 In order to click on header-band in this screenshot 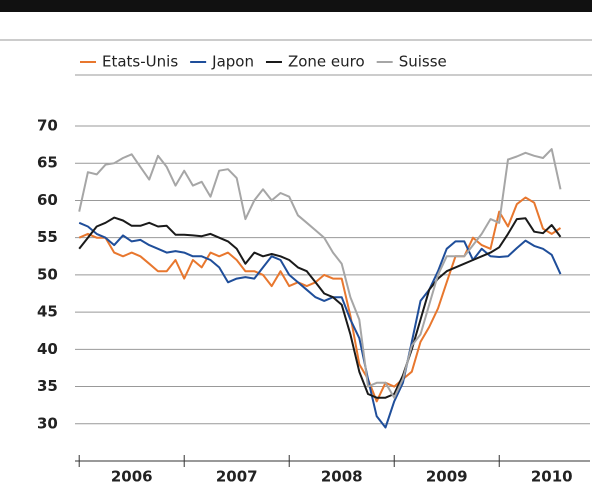, I will do `click(296, 6)`.